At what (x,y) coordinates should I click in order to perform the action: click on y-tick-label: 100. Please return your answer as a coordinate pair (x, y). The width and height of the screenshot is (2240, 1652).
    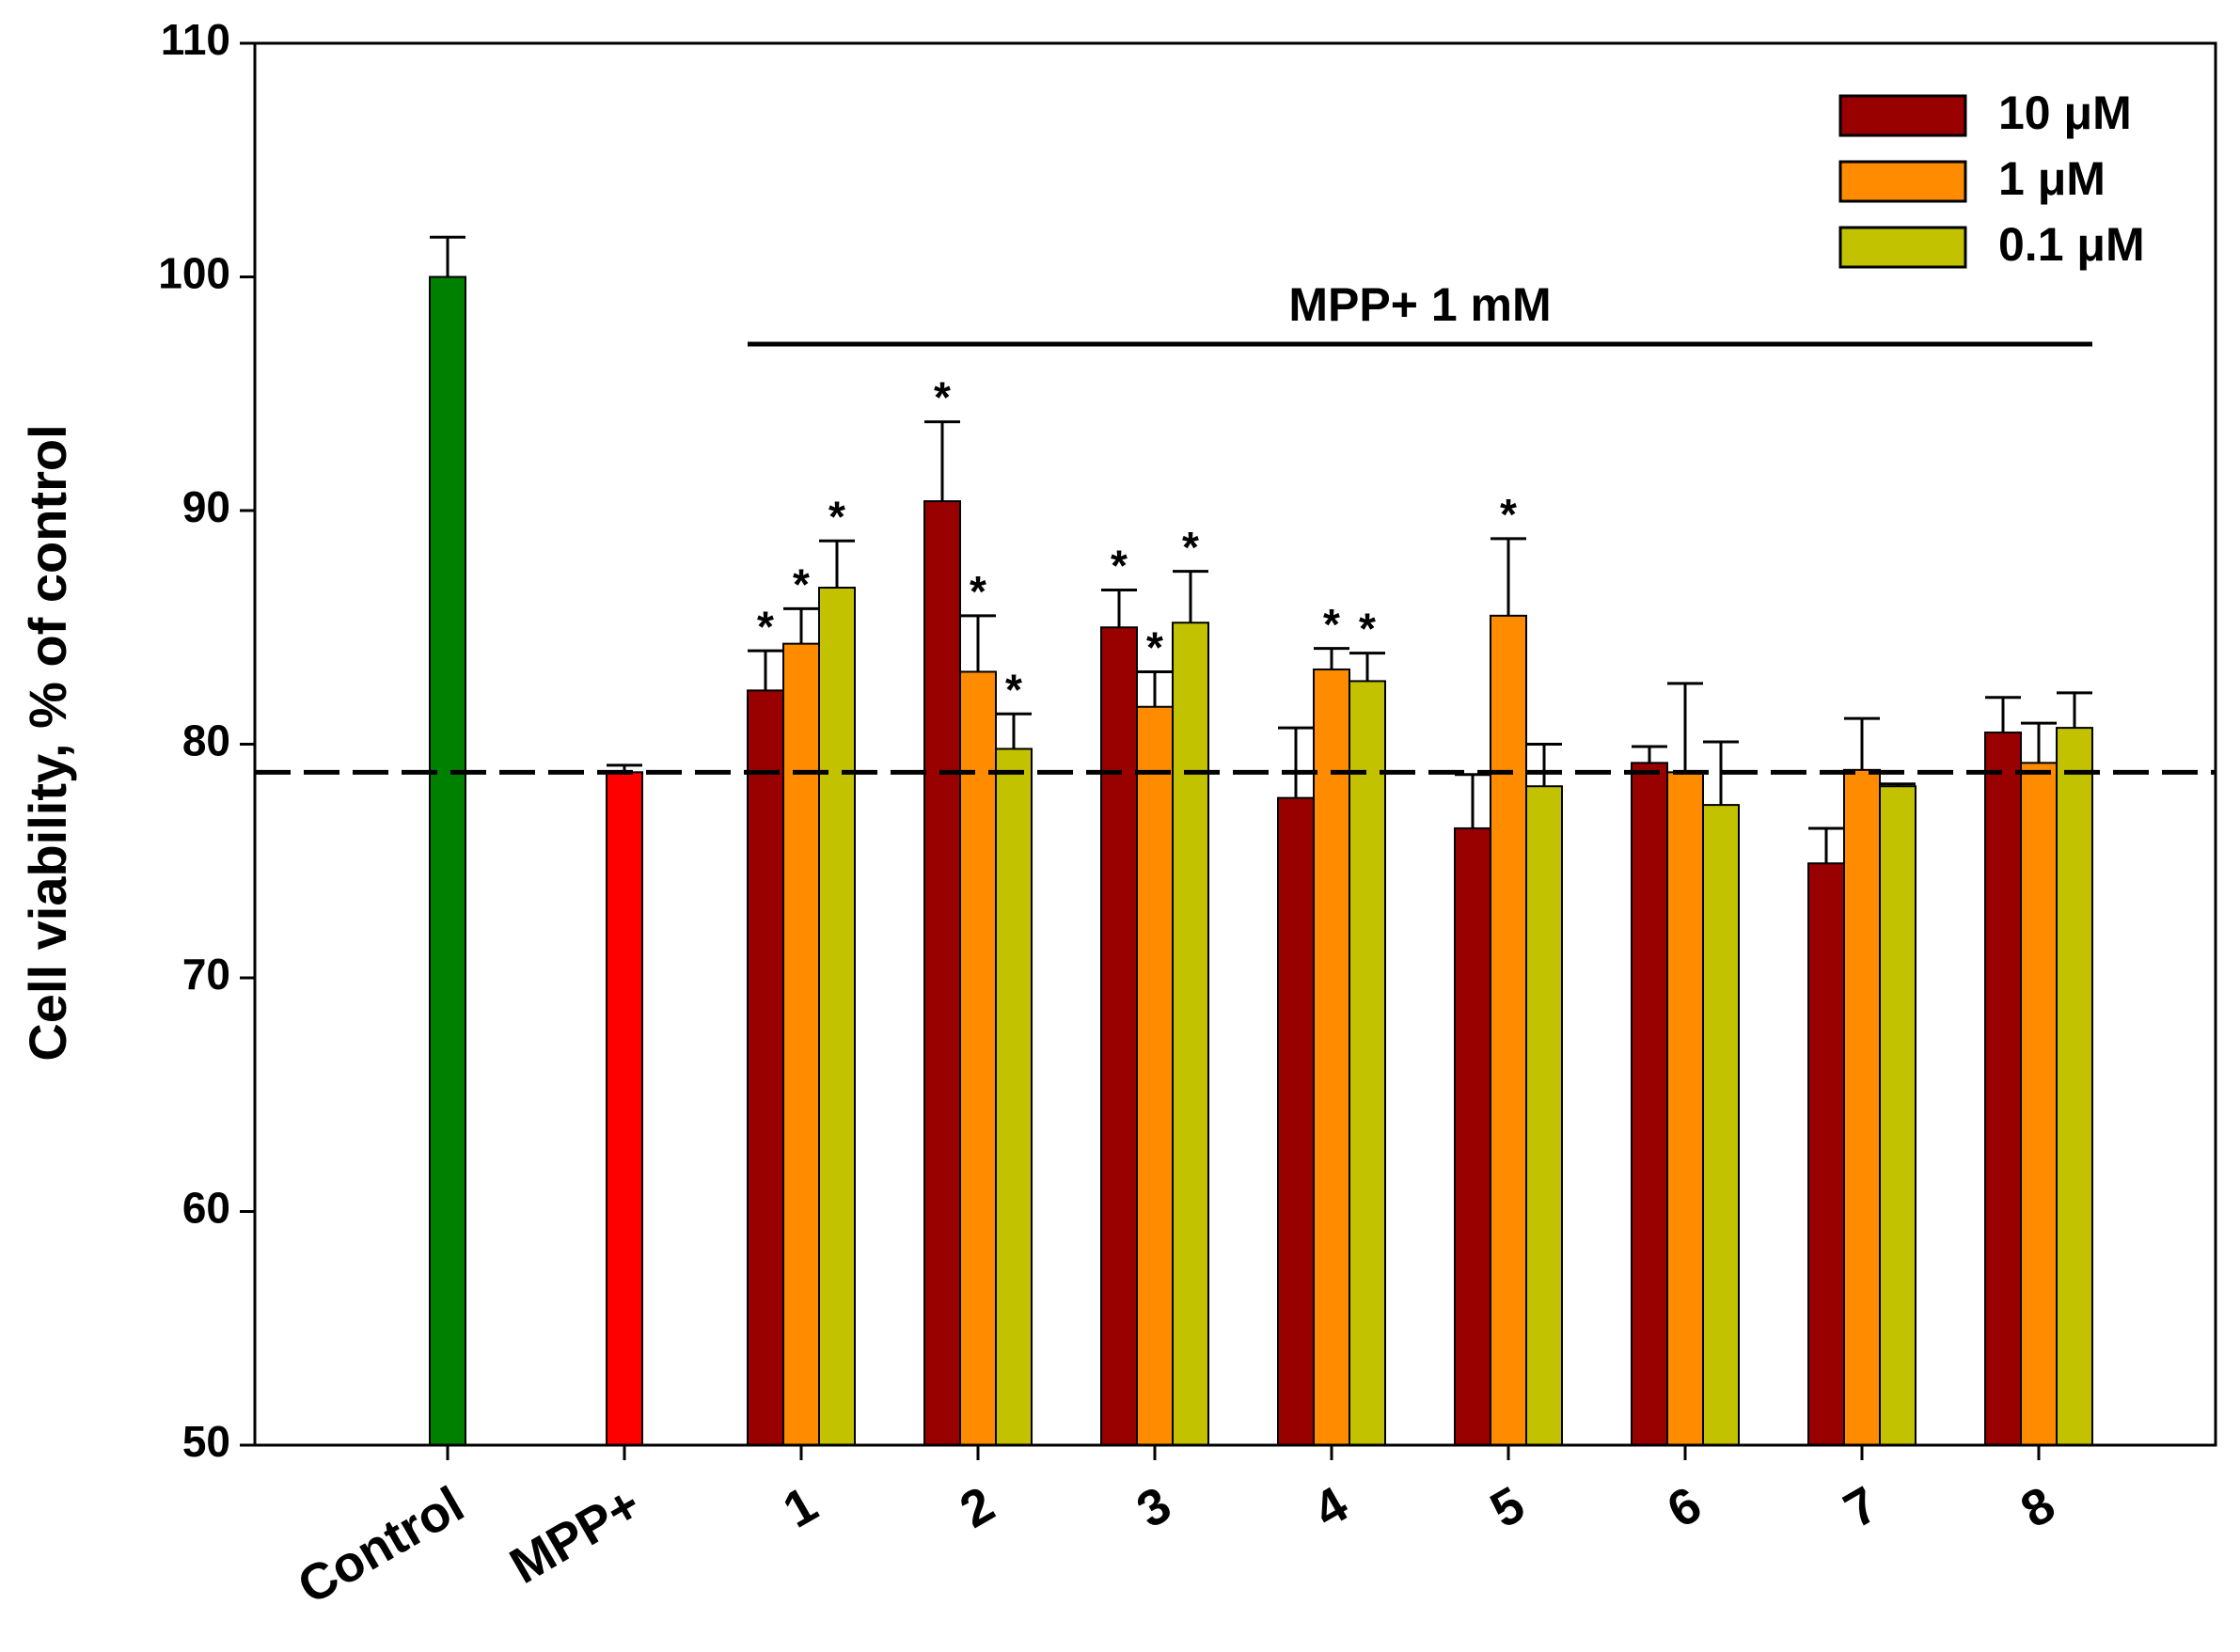
    Looking at the image, I should click on (194, 274).